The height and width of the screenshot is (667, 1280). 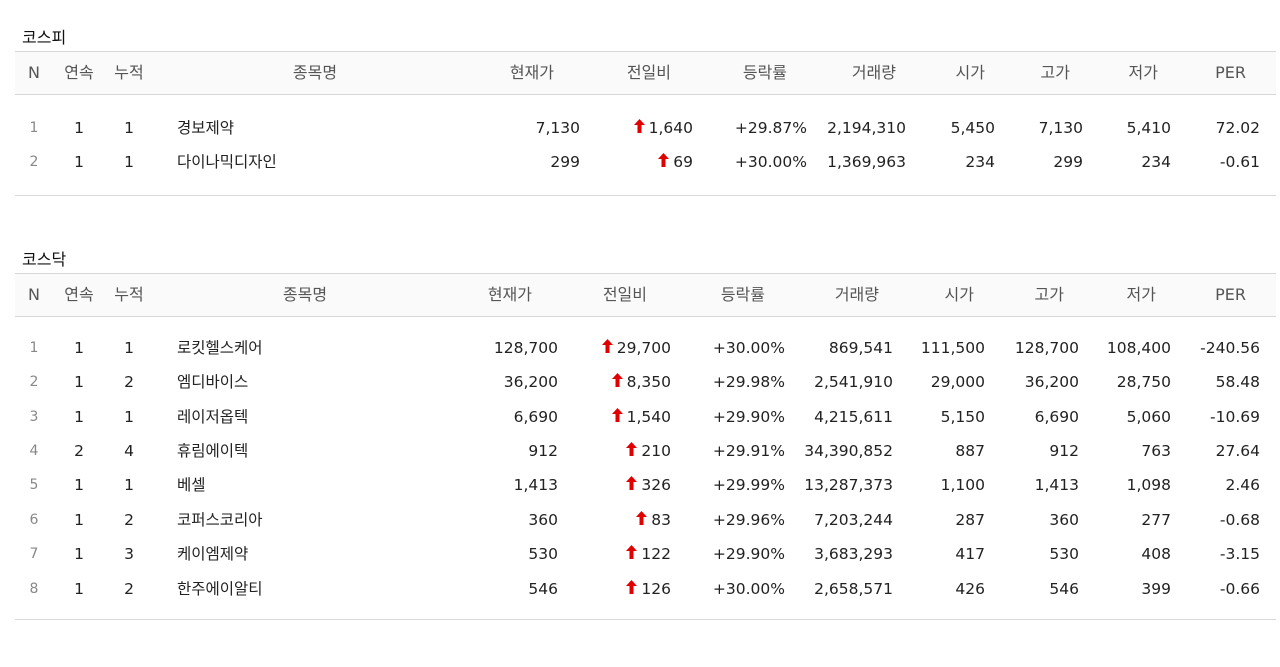 What do you see at coordinates (748, 416) in the screenshot?
I see `change-rate: +29.90%` at bounding box center [748, 416].